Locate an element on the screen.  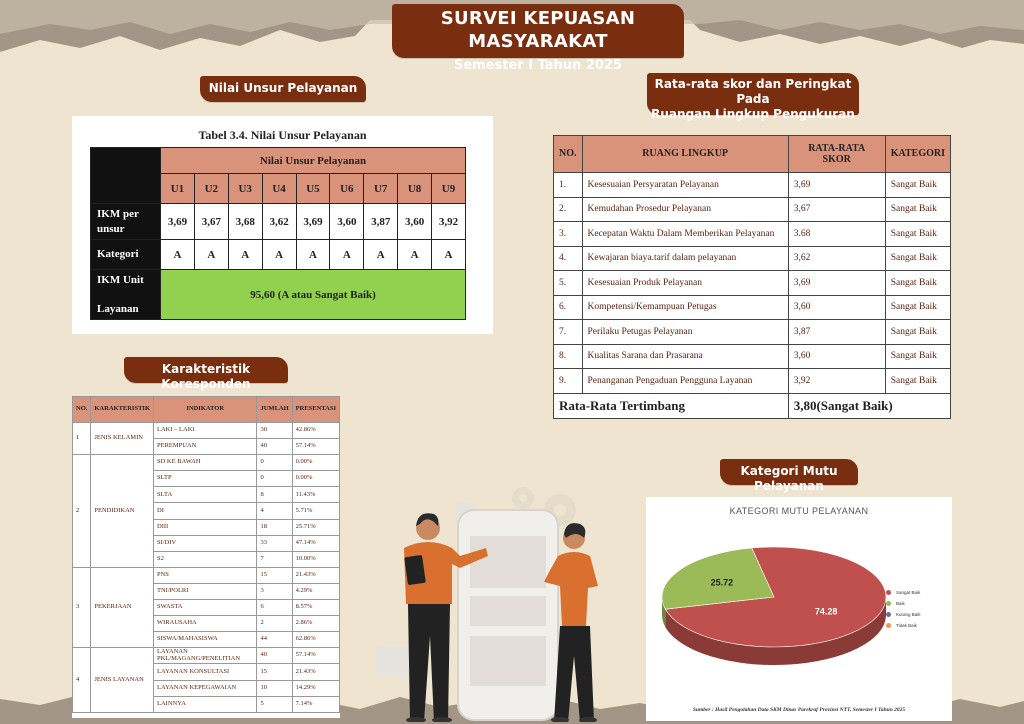
pie-data-label: 74.28 is located at coordinates (826, 612).